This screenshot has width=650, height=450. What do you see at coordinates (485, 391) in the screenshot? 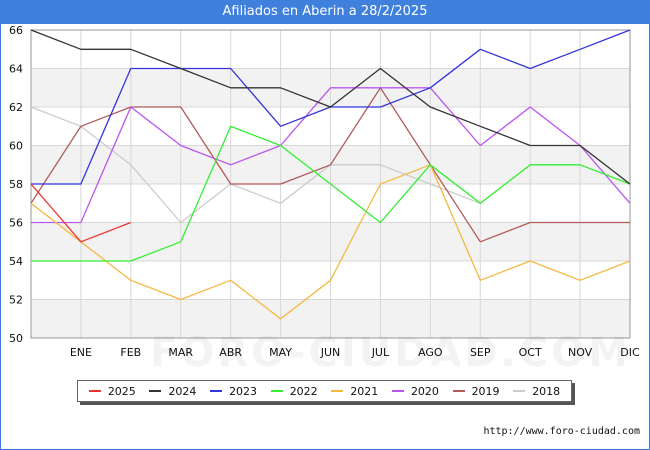
I see `legend-label: 2019` at bounding box center [485, 391].